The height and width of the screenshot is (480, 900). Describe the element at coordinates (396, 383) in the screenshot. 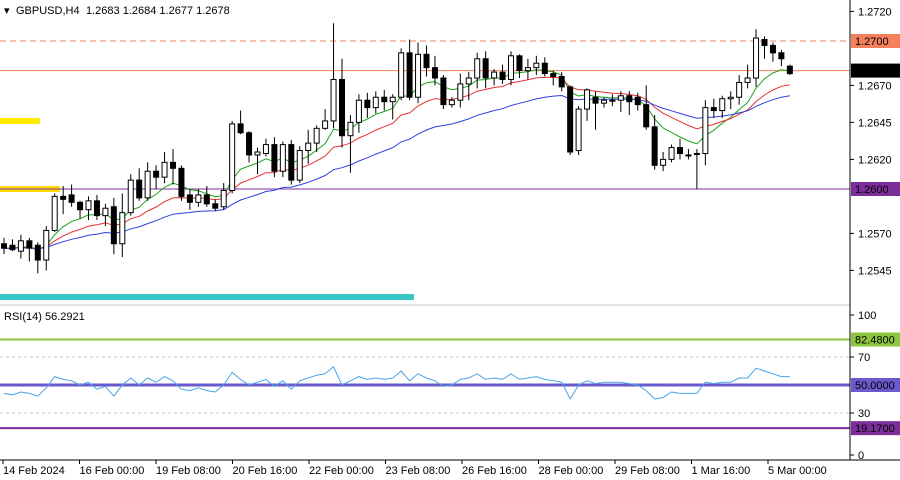

I see `rsi-line` at that location.